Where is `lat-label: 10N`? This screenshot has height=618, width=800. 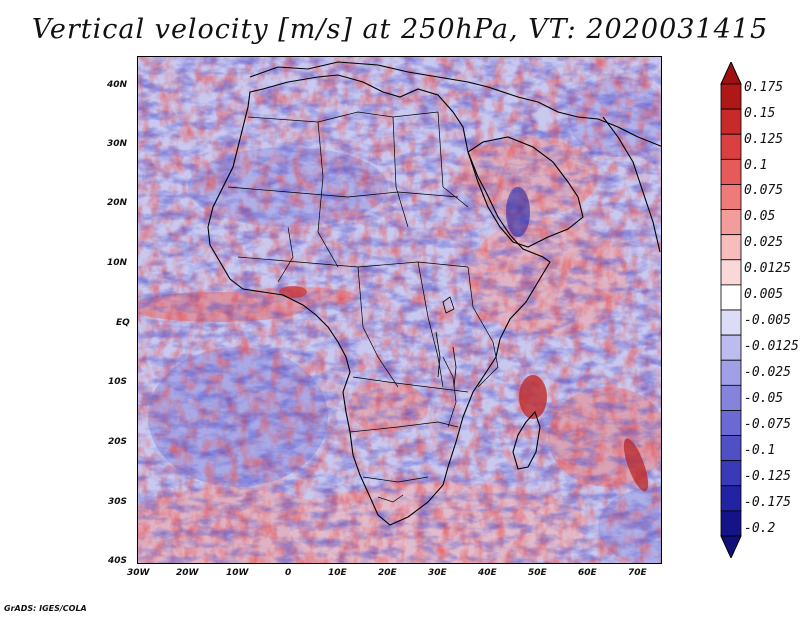 lat-label: 10N is located at coordinates (117, 263).